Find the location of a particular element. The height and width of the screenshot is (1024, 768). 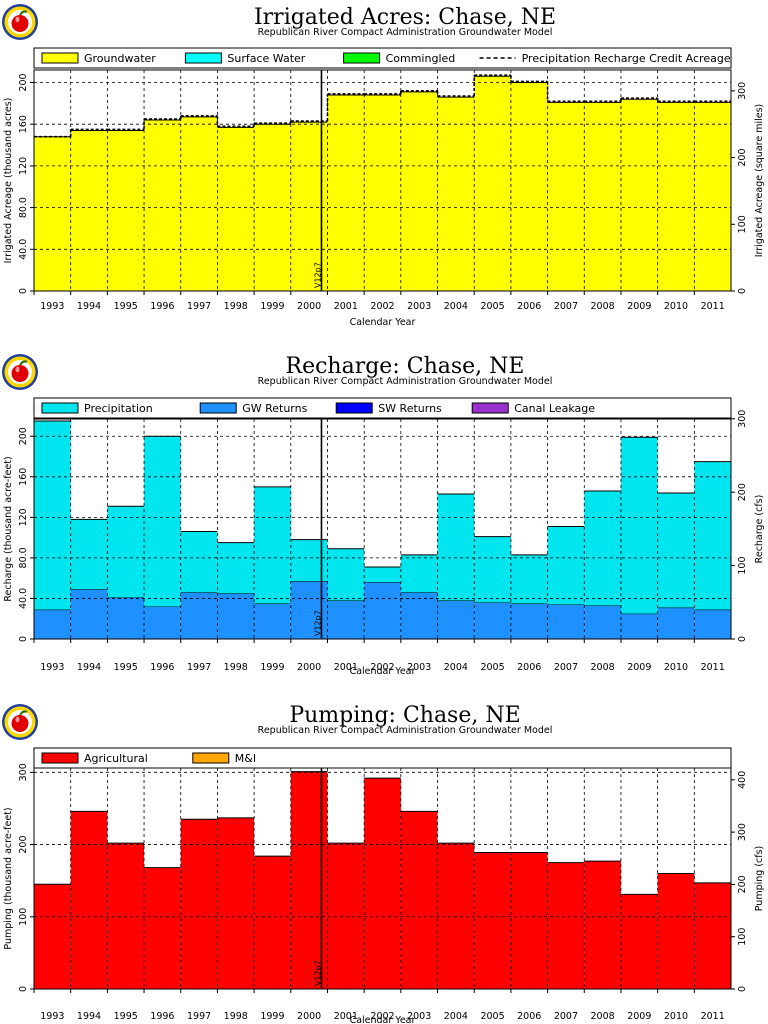

x-tick-label: 1999 is located at coordinates (272, 1016).